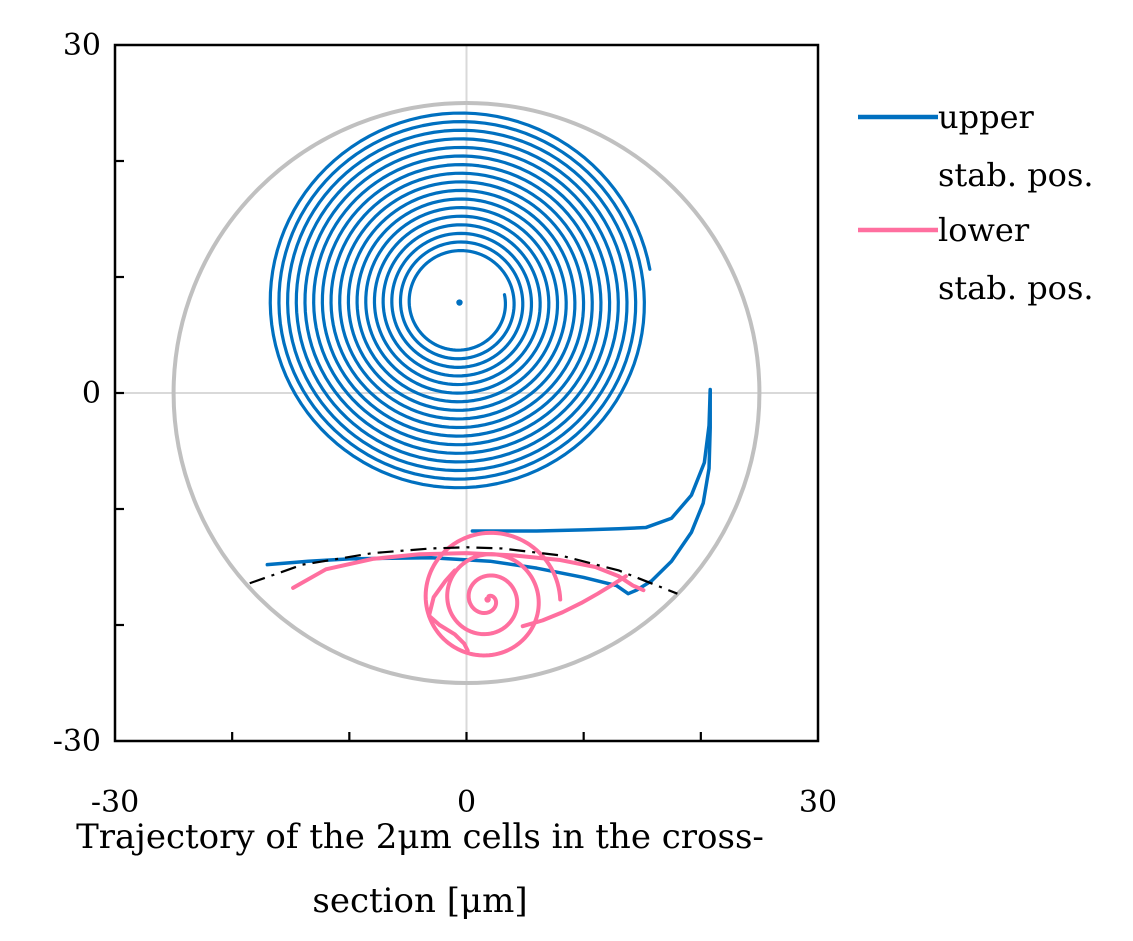 The width and height of the screenshot is (1133, 941). I want to click on dashed-boundary-layer, so click(463, 570).